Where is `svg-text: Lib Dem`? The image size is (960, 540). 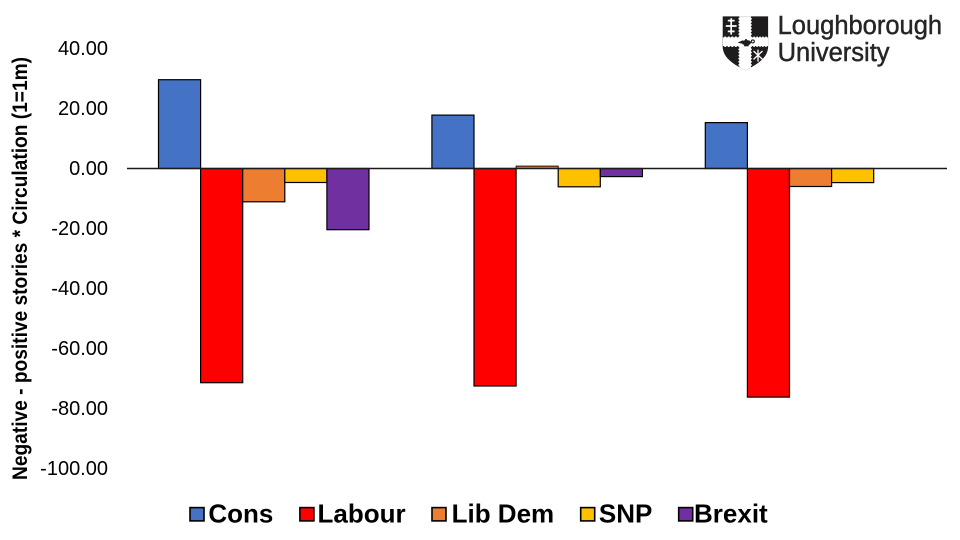
svg-text: Lib Dem is located at coordinates (503, 513).